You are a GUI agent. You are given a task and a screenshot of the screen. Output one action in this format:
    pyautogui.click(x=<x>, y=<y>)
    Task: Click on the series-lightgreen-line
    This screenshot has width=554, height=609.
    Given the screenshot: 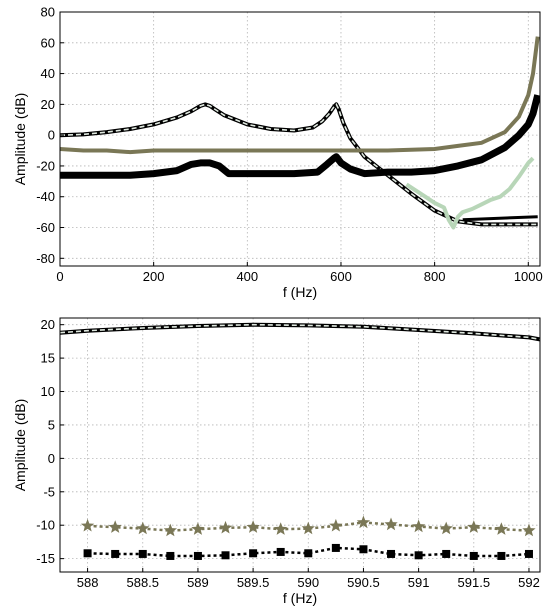 What is the action you would take?
    pyautogui.click(x=470, y=193)
    